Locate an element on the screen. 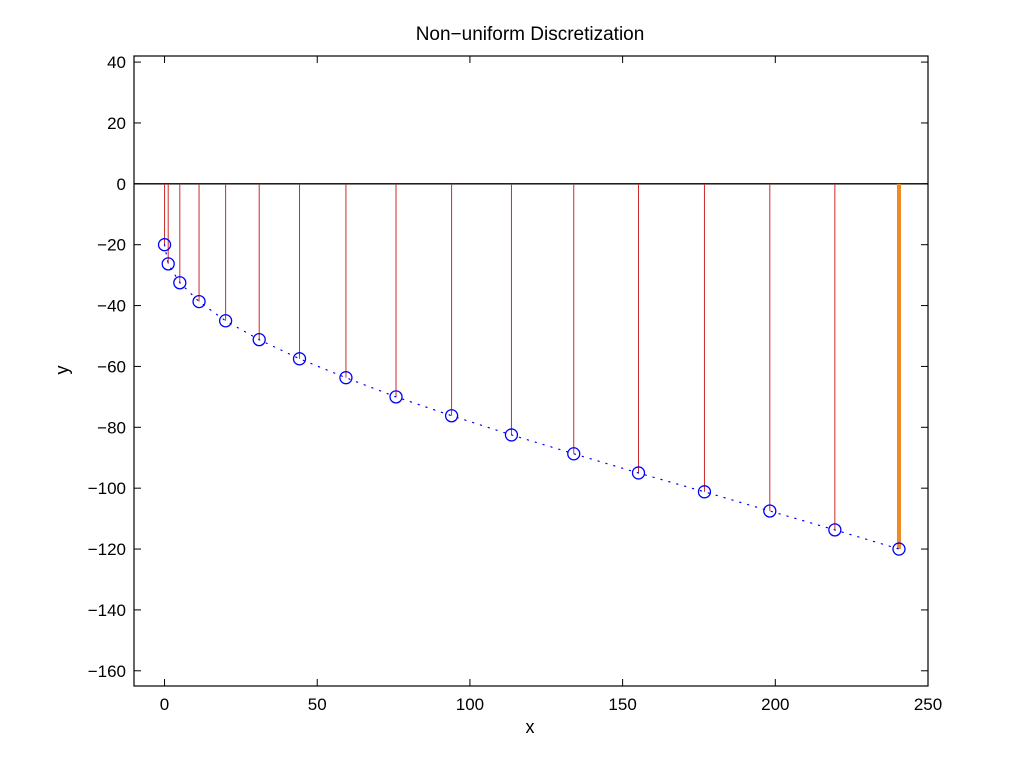 The width and height of the screenshot is (1022, 770). x-tick-label: 100 is located at coordinates (470, 704).